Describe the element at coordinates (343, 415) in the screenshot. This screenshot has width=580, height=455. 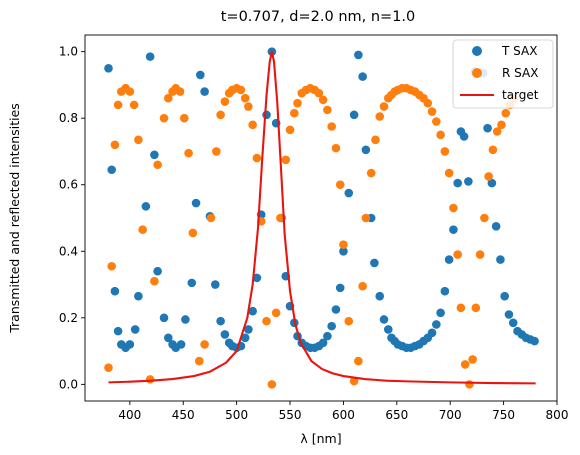
I see `x-tick-label: 600` at that location.